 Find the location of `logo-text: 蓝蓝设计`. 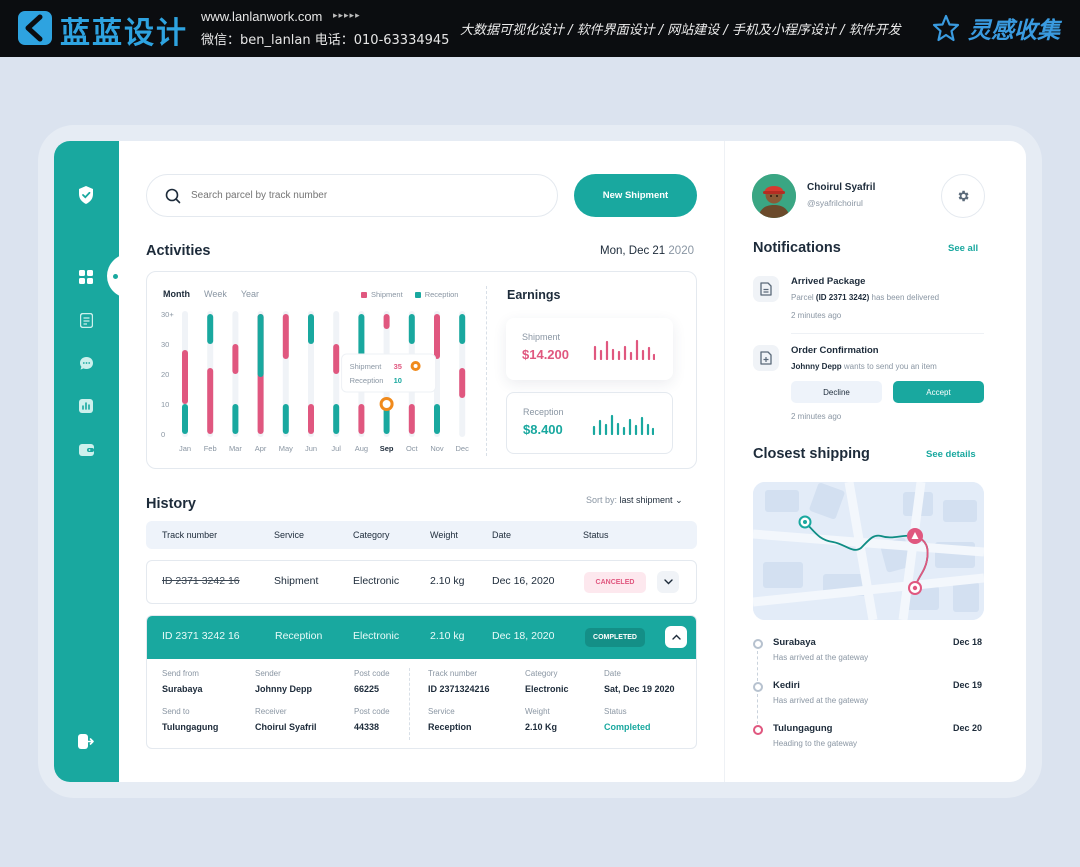

logo-text: 蓝蓝设计 is located at coordinates (124, 33).